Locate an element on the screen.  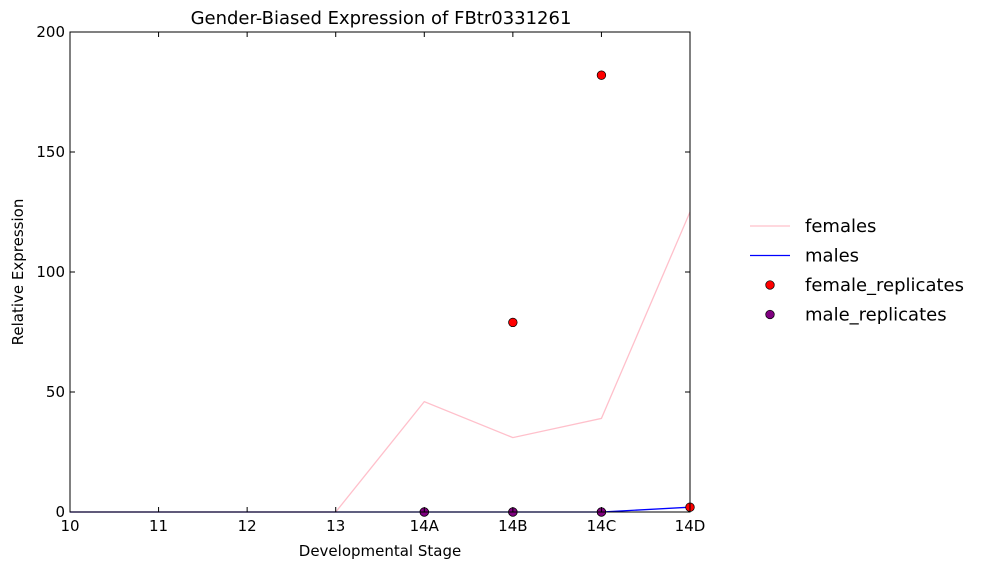
legend-label: female_replicates is located at coordinates (884, 285).